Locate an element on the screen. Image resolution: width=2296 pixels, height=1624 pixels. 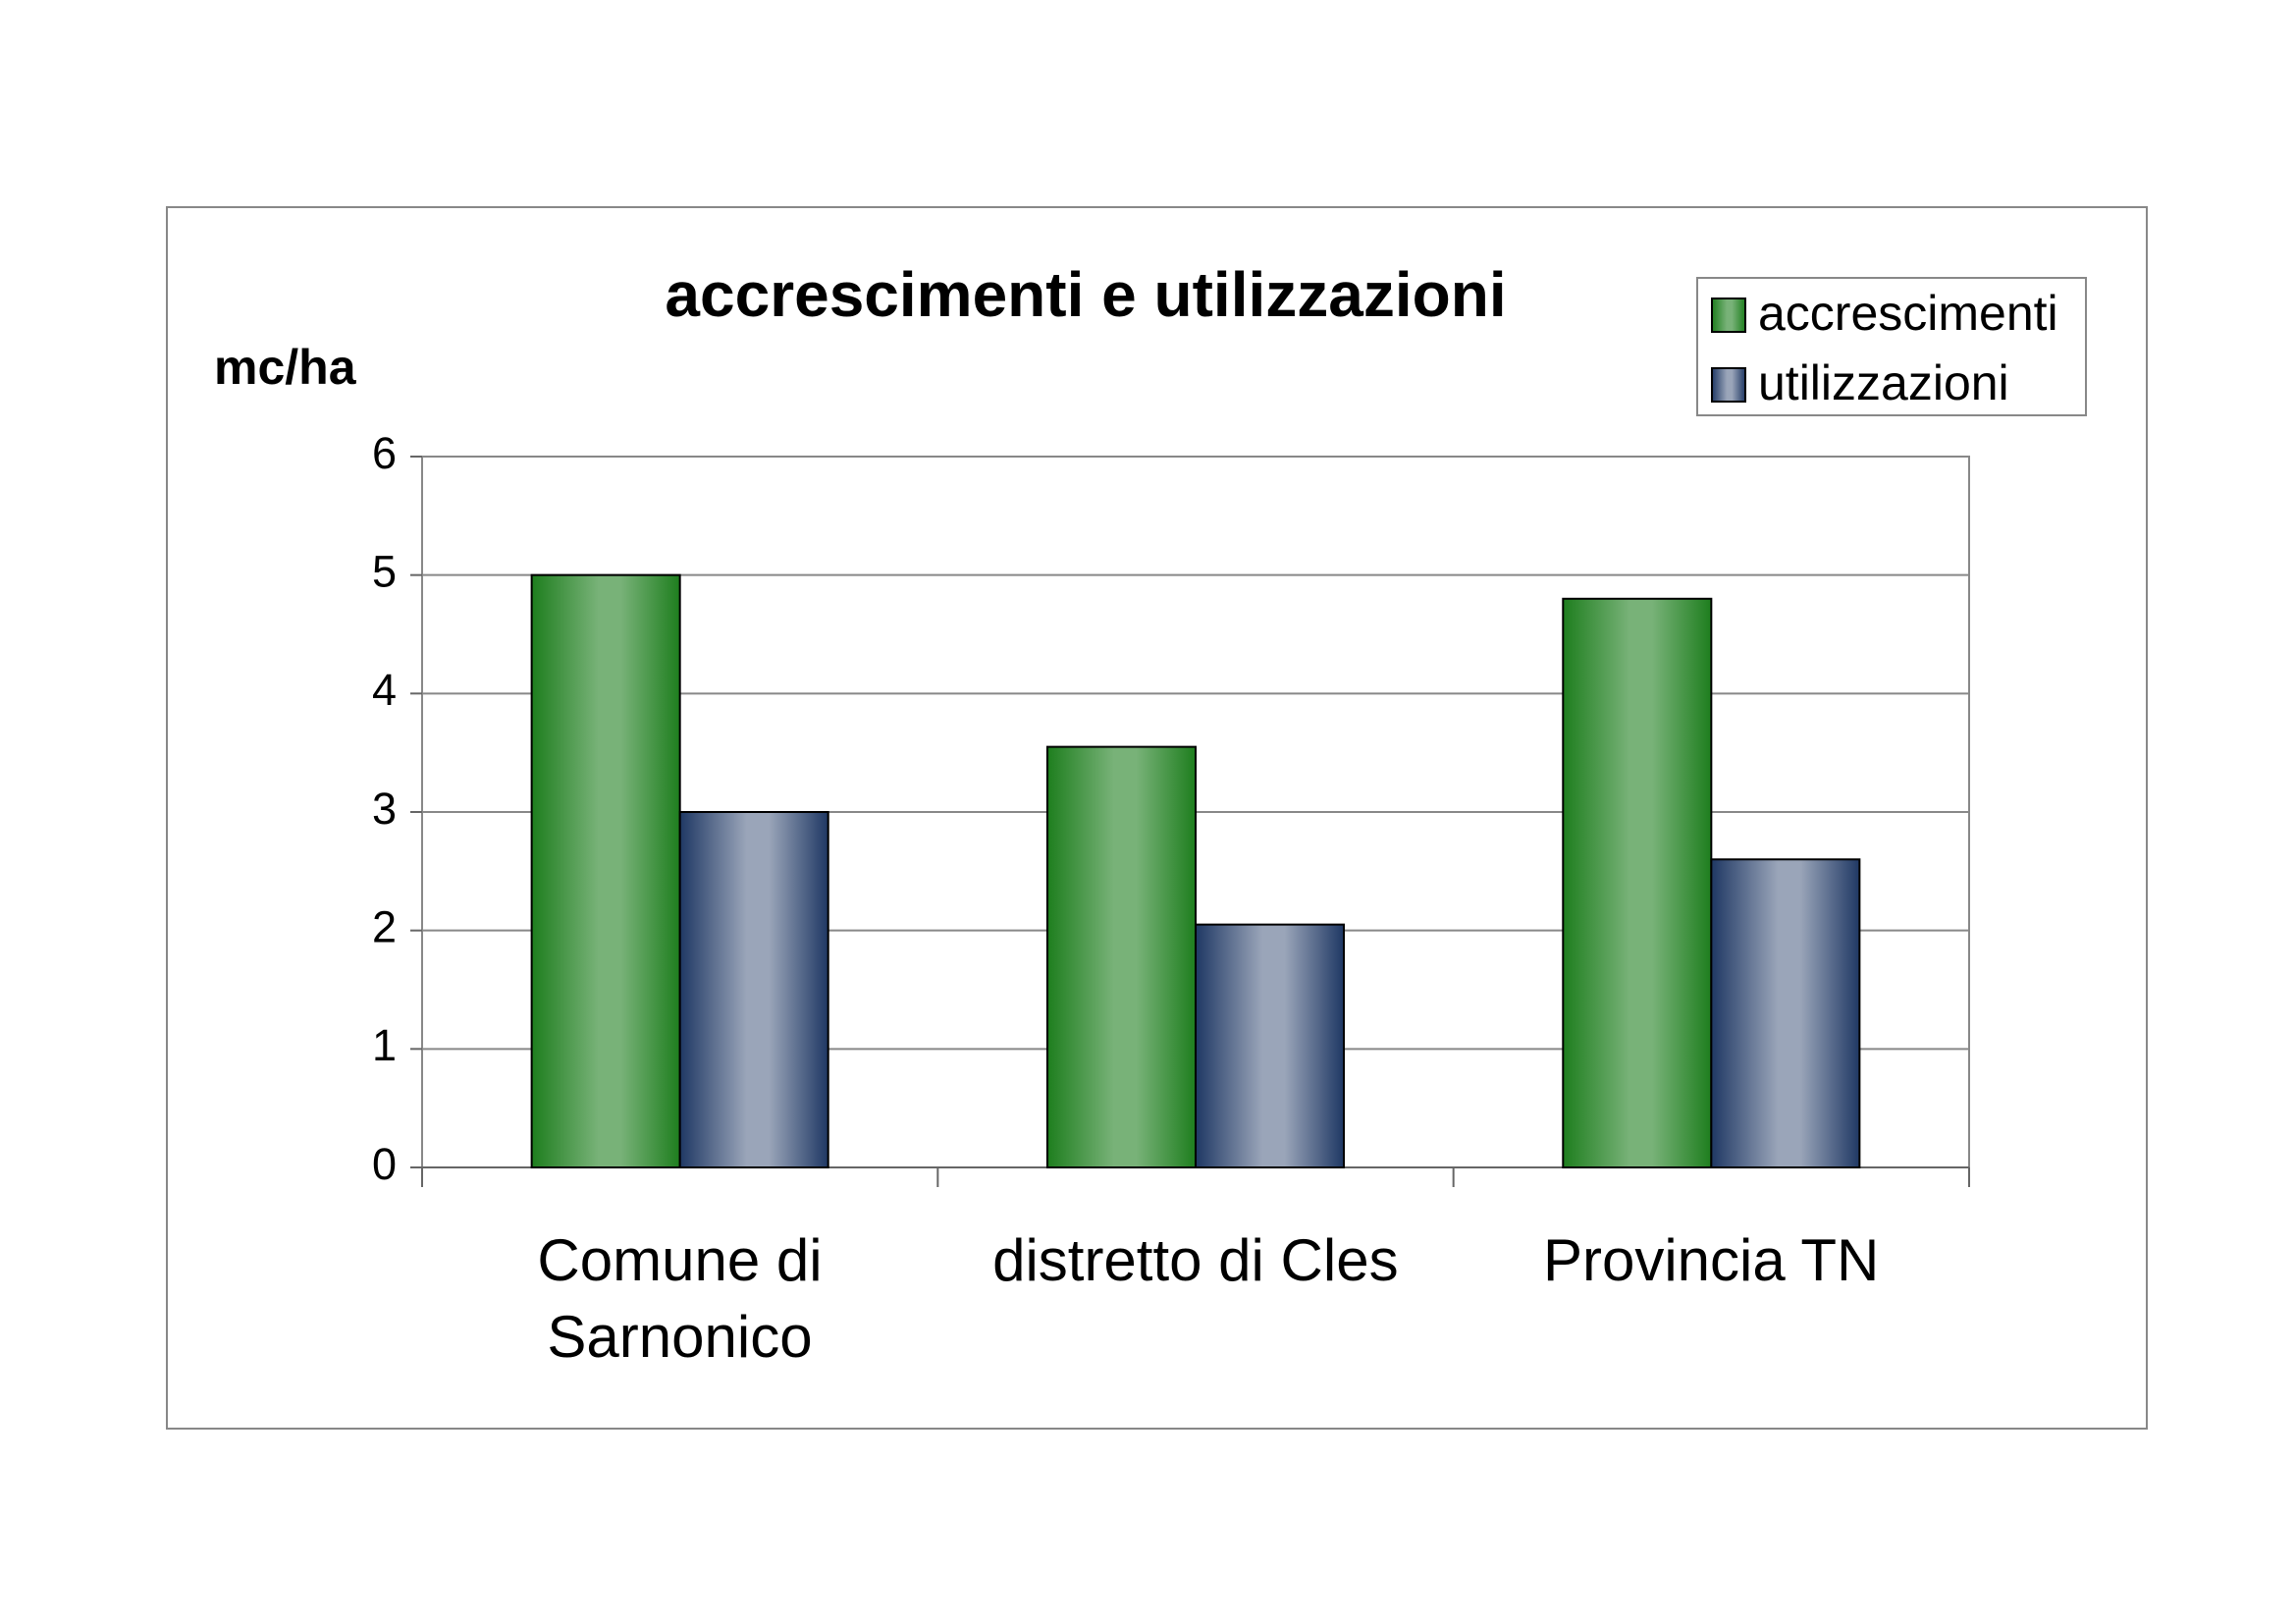
legend-box is located at coordinates (1891, 346).